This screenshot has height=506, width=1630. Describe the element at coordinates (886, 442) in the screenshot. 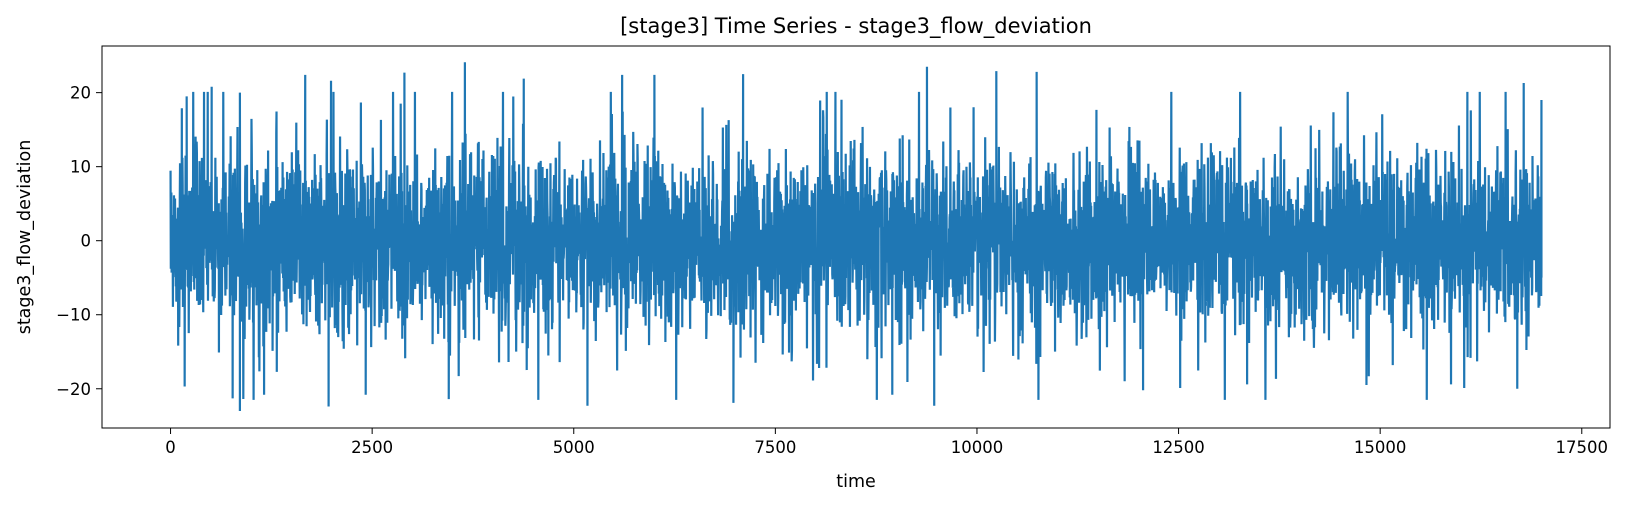

I see `x-axis: 0 2500 5000 7500 10000 12500 15000 17500` at that location.